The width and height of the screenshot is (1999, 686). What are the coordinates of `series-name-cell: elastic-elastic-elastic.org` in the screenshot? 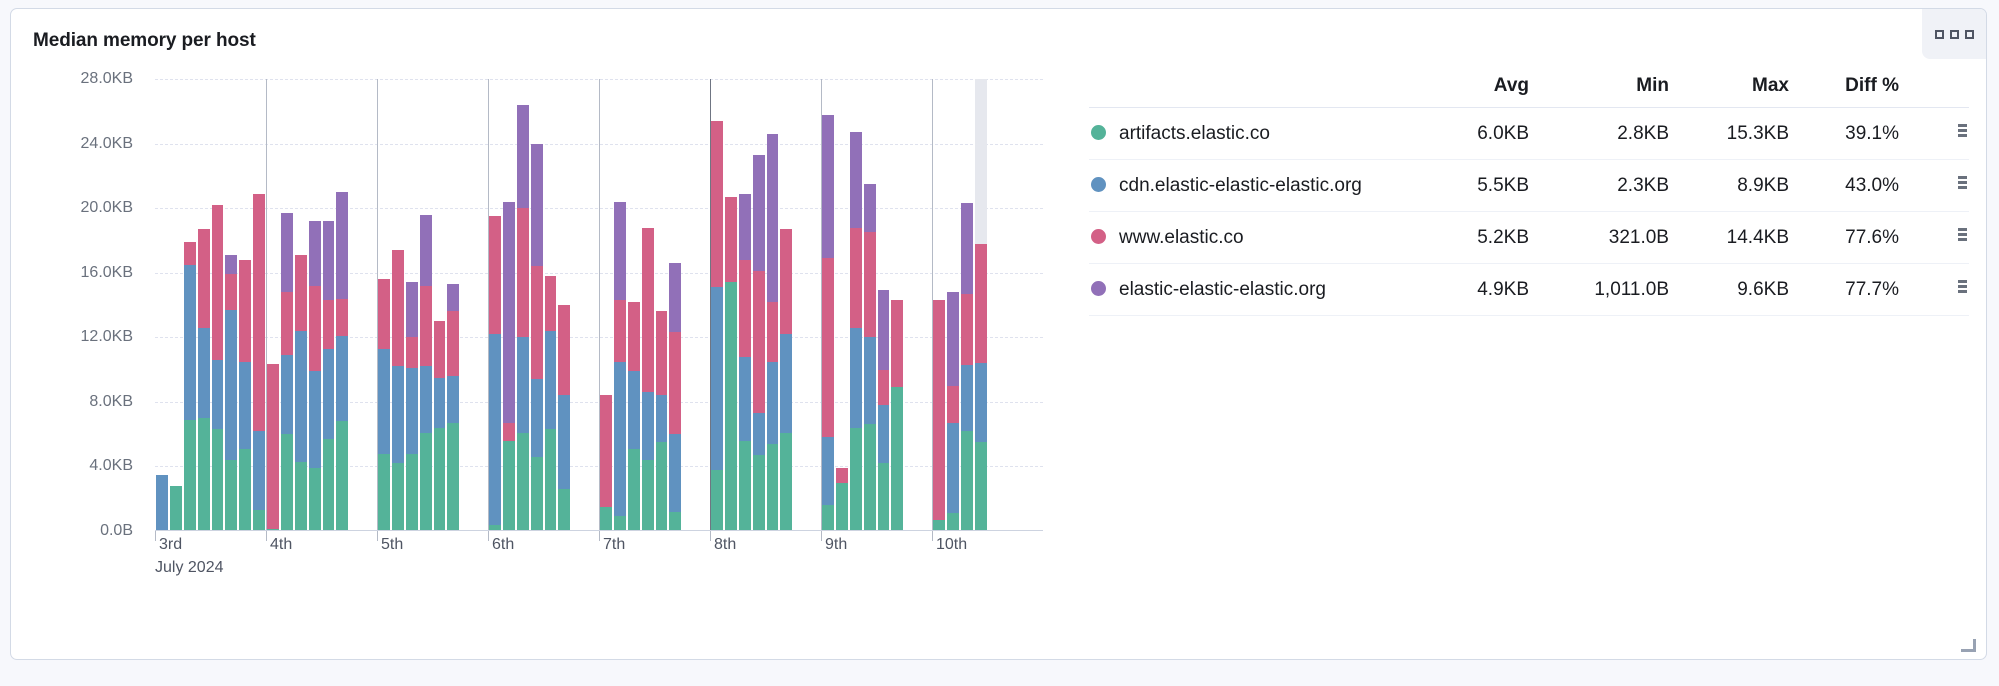 It's located at (1249, 289).